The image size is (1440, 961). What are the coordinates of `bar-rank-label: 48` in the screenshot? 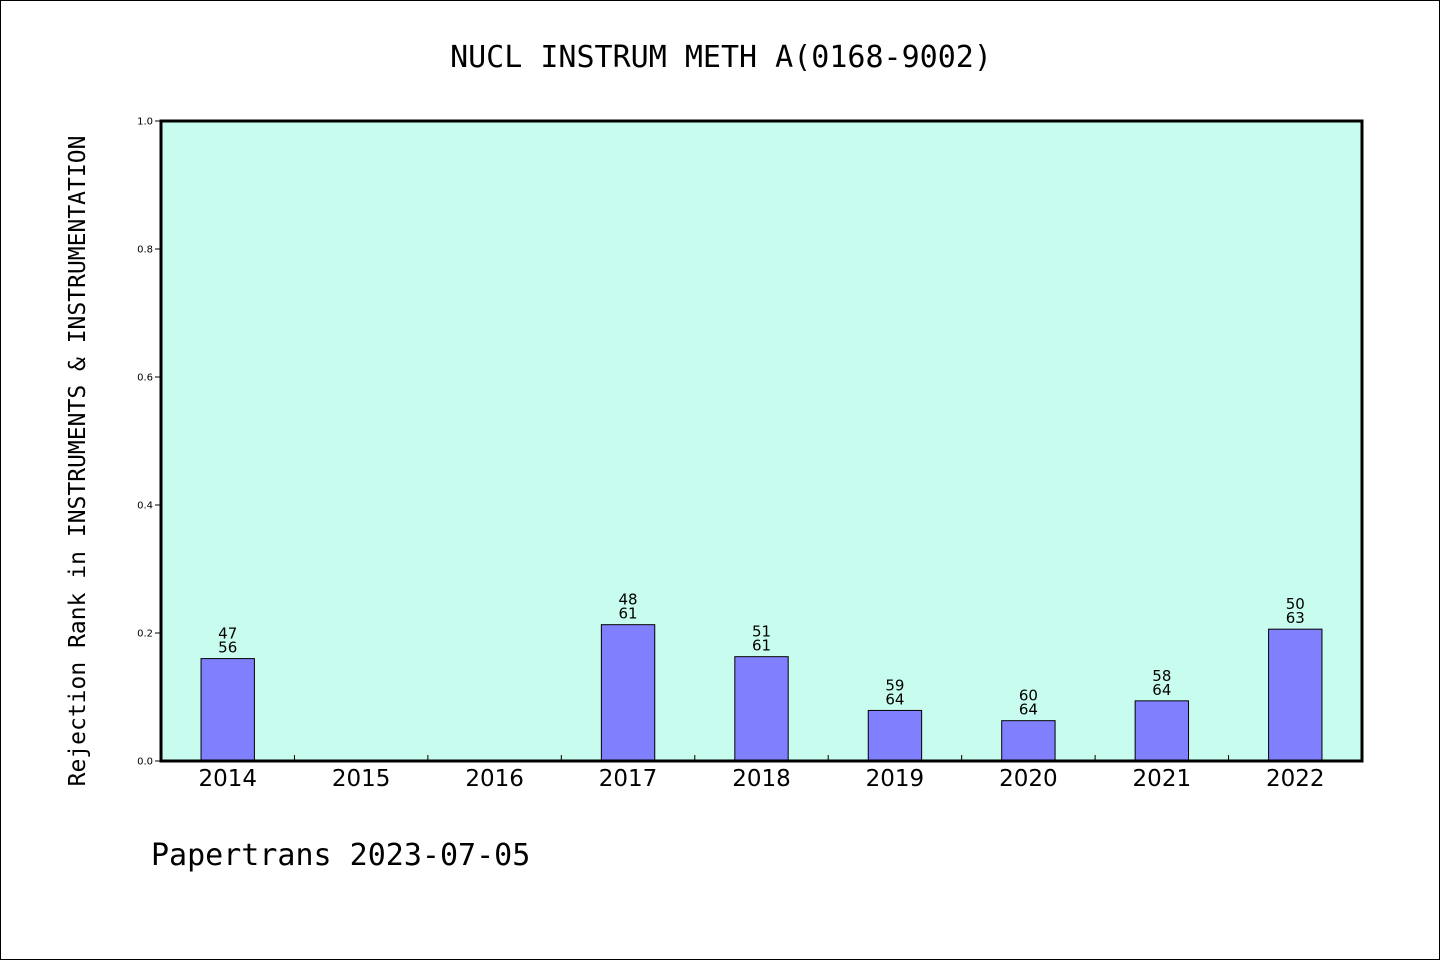 It's located at (628, 600).